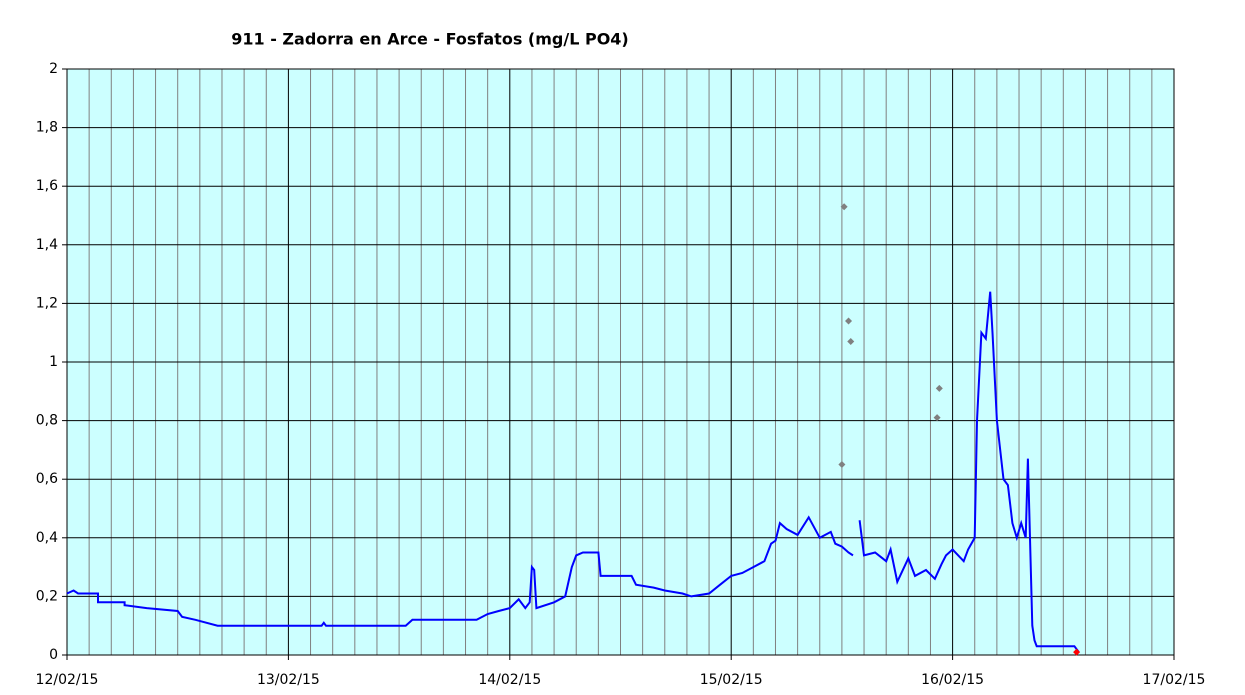  I want to click on y-tick-label: 1,2, so click(47, 303).